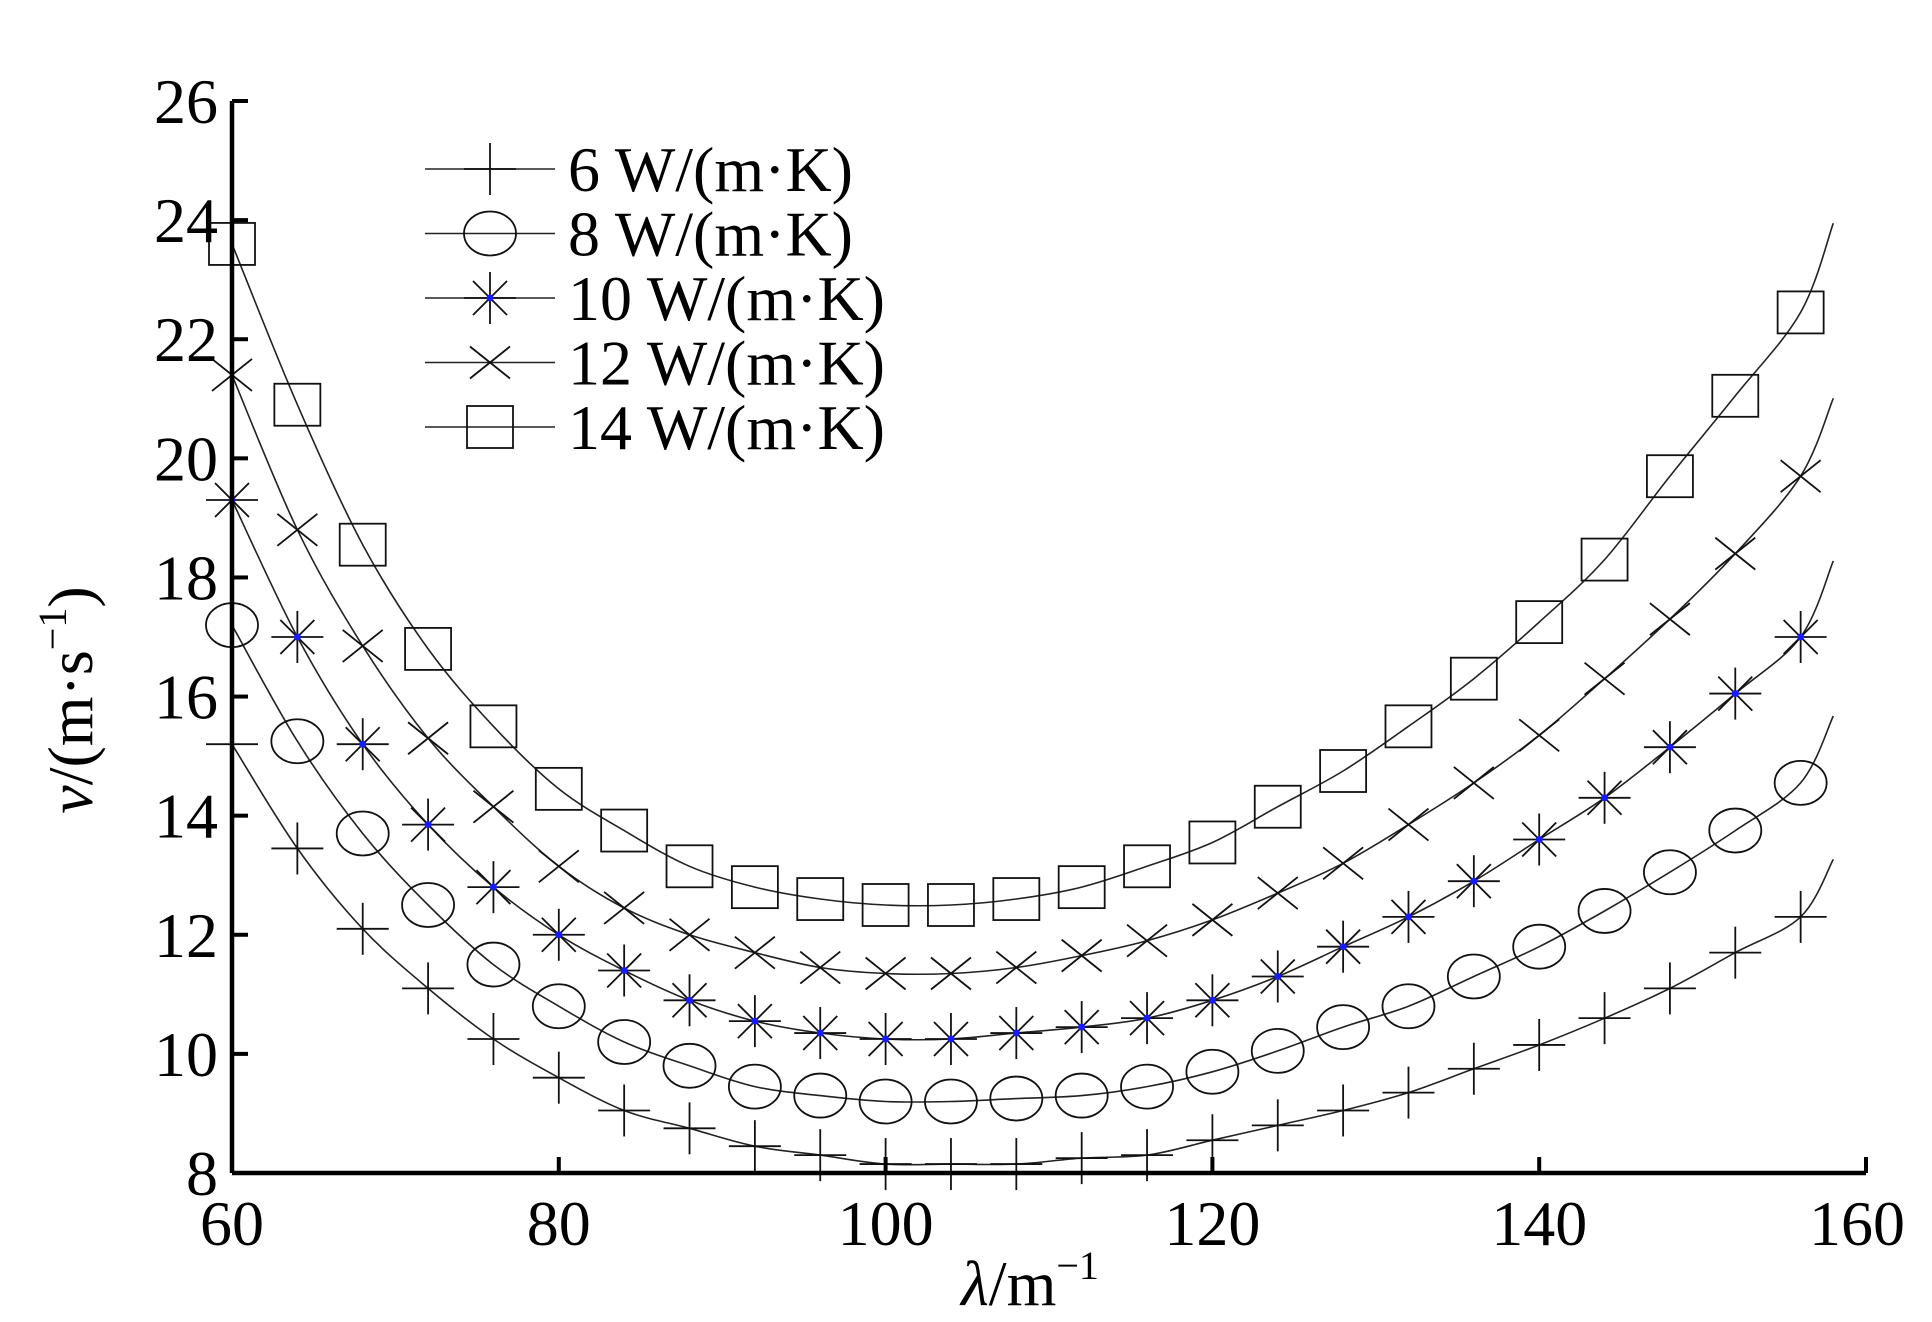  What do you see at coordinates (1077, 1265) in the screenshot?
I see `x-axis-exponent: −1` at bounding box center [1077, 1265].